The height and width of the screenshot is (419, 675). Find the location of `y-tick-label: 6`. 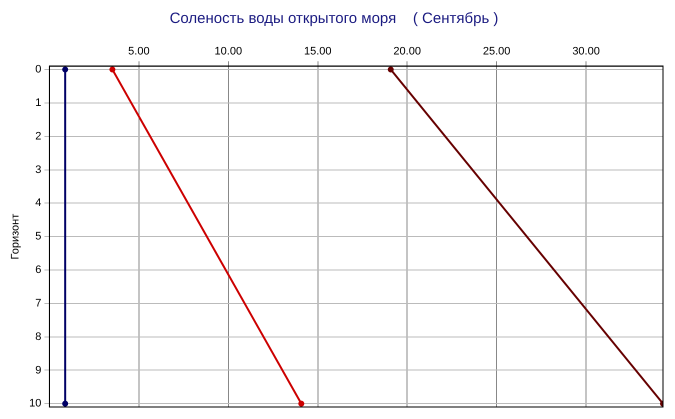

y-tick-label: 6 is located at coordinates (38, 270).